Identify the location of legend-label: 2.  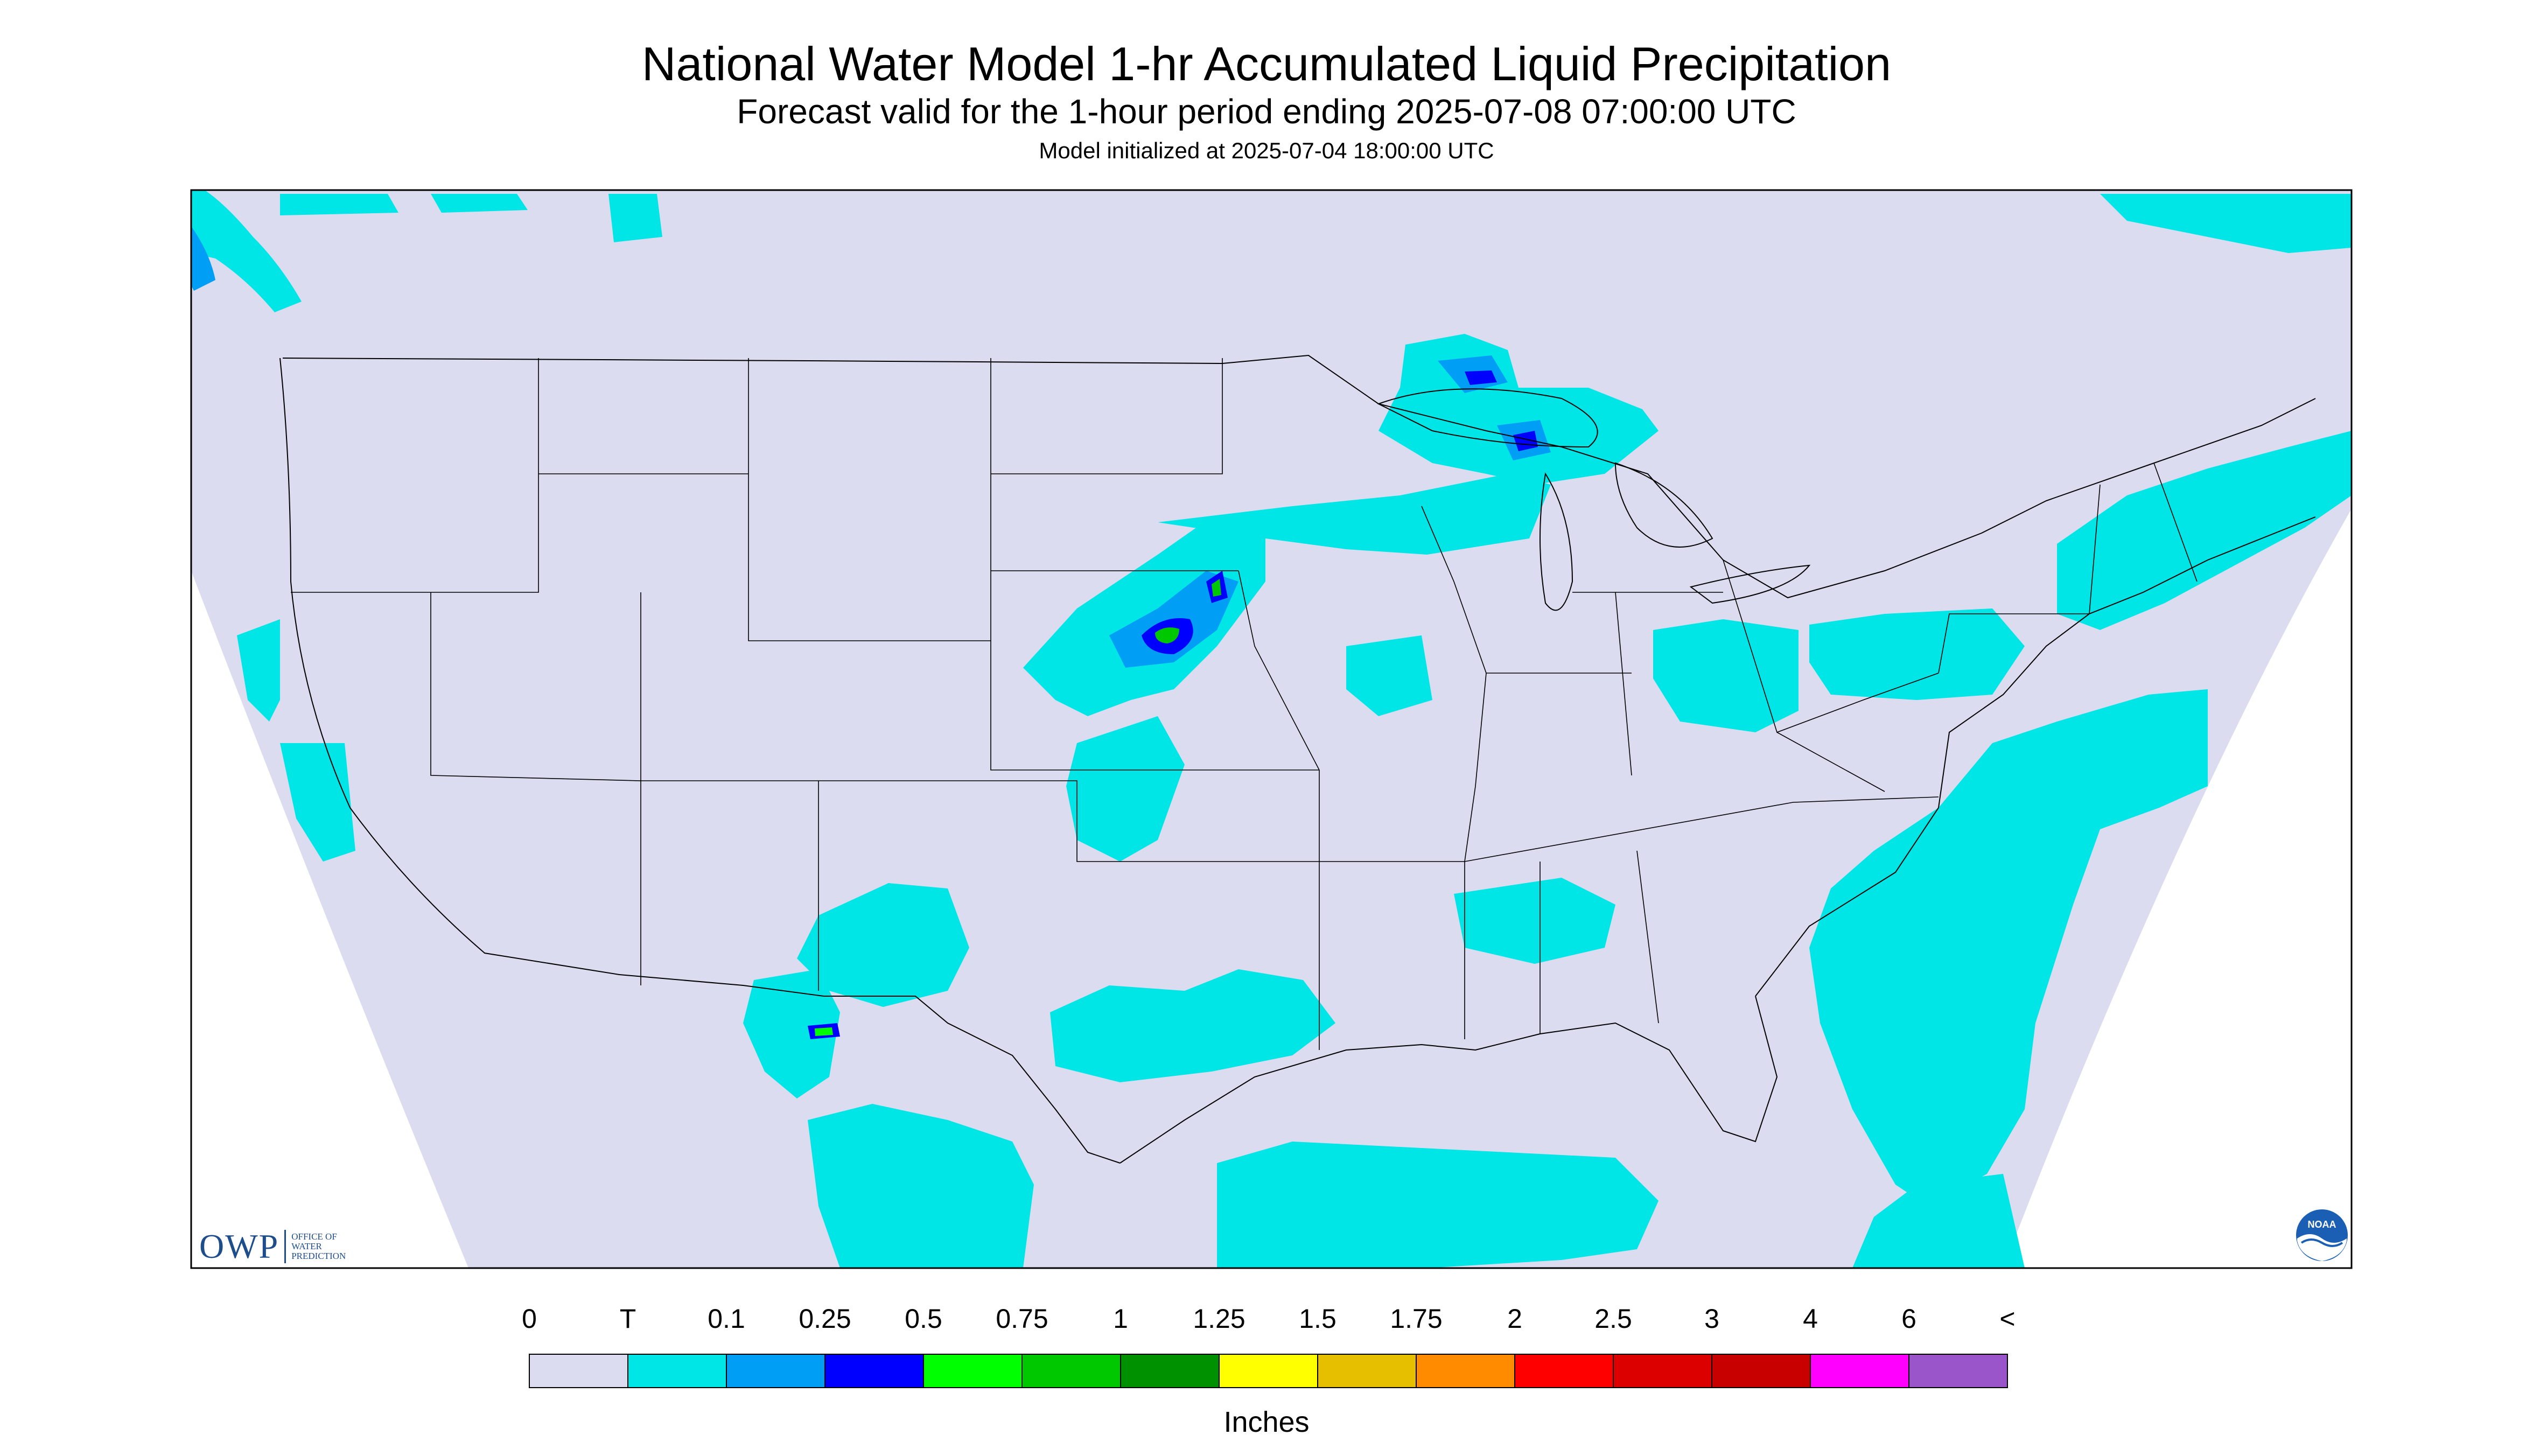
(1515, 1319).